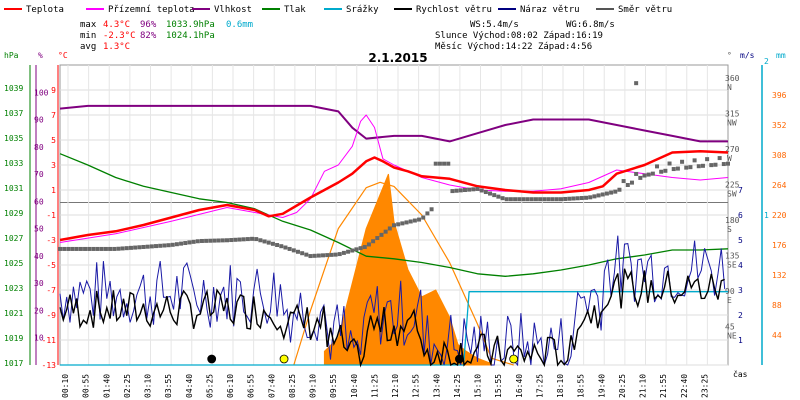 The height and width of the screenshot is (400, 800). I want to click on tick-label-press: 1019, so click(13, 338).